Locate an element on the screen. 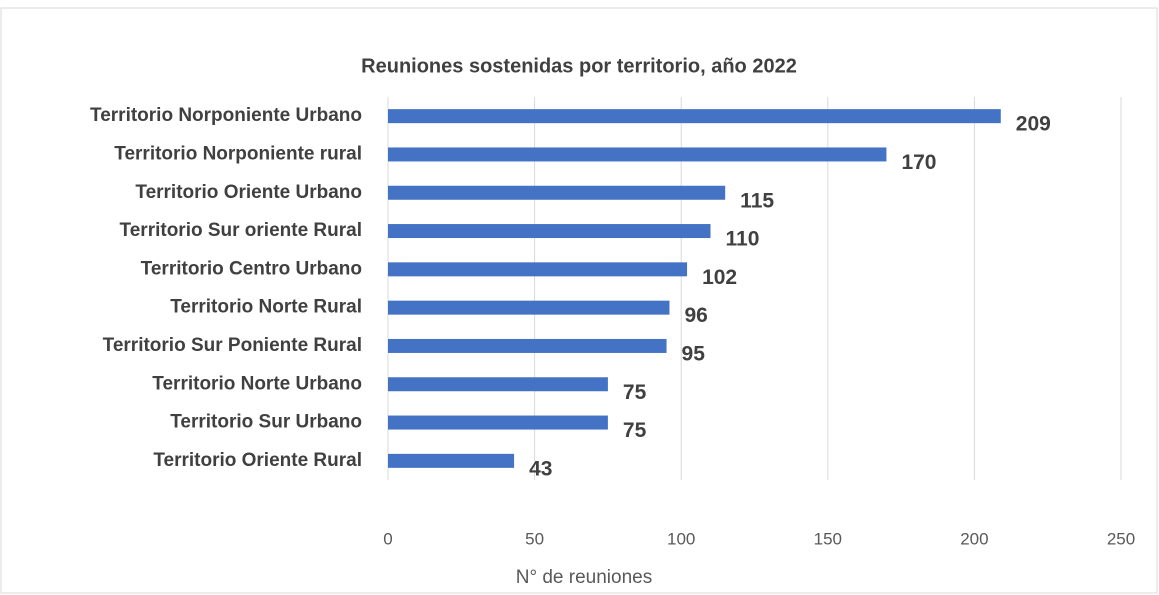 The height and width of the screenshot is (595, 1159). y-tick-label: Territorio Centro Urbano is located at coordinates (251, 268).